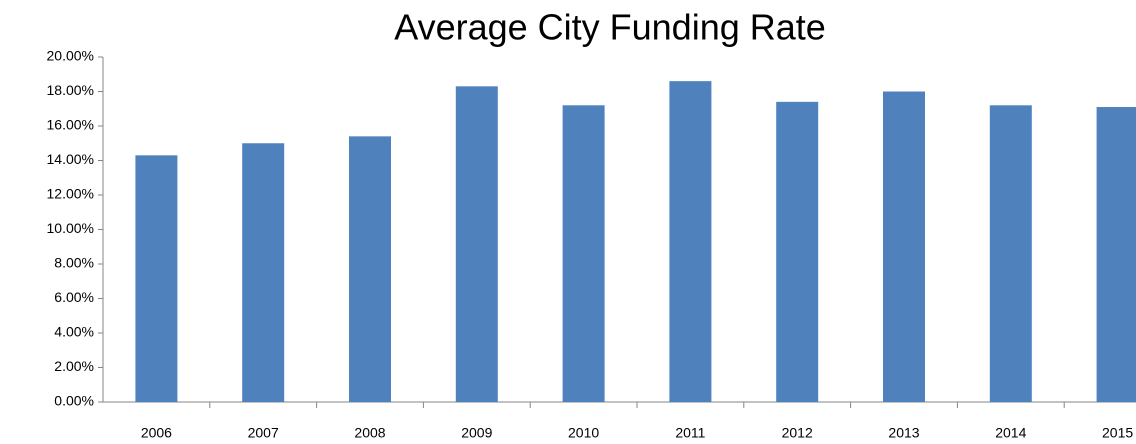  What do you see at coordinates (690, 433) in the screenshot?
I see `x-tick-label: 2011` at bounding box center [690, 433].